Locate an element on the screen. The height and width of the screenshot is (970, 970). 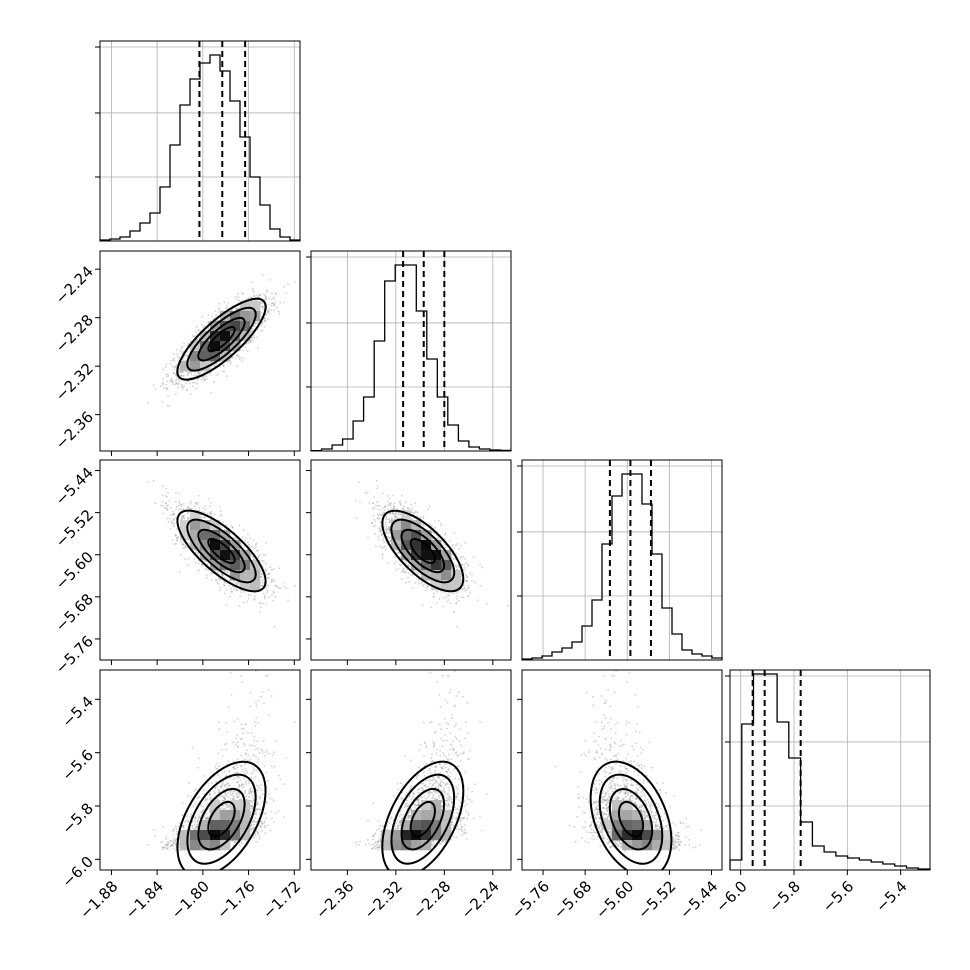
y-tick-label: −2.28 is located at coordinates (74, 333).